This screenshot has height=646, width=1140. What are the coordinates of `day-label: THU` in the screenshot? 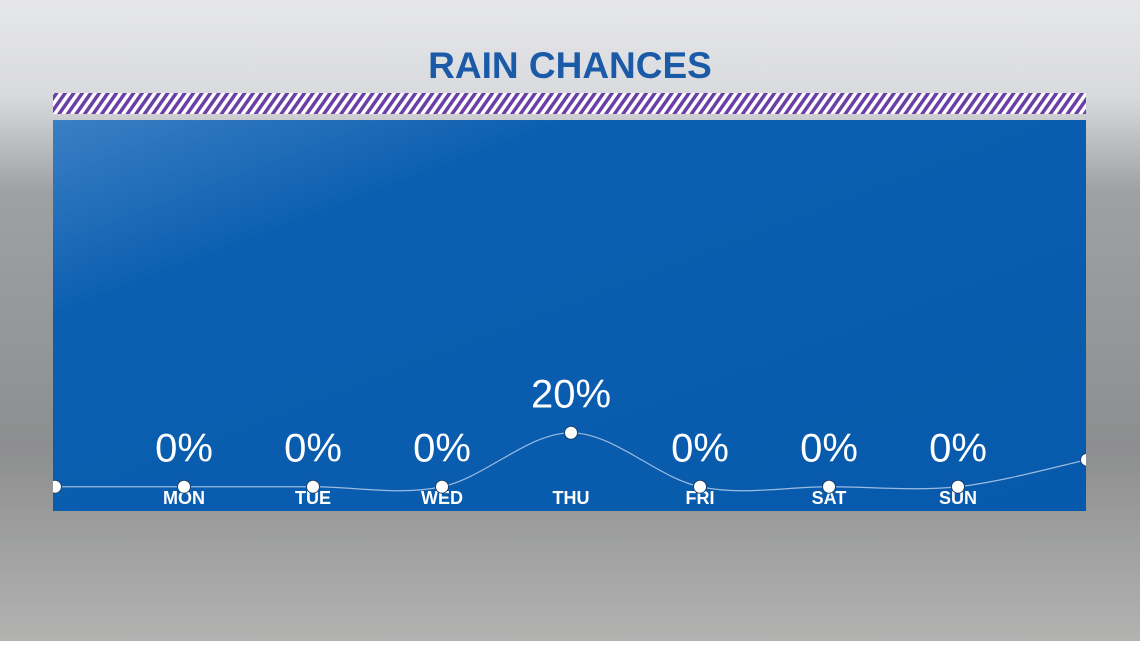 It's located at (571, 498).